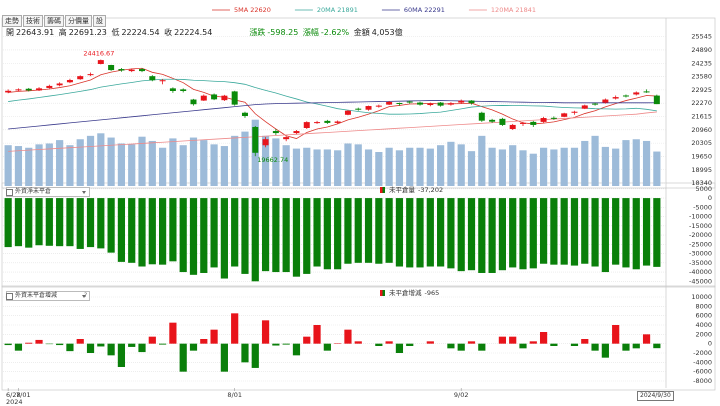  What do you see at coordinates (99, 21) in the screenshot?
I see `tab: 設` at bounding box center [99, 21].